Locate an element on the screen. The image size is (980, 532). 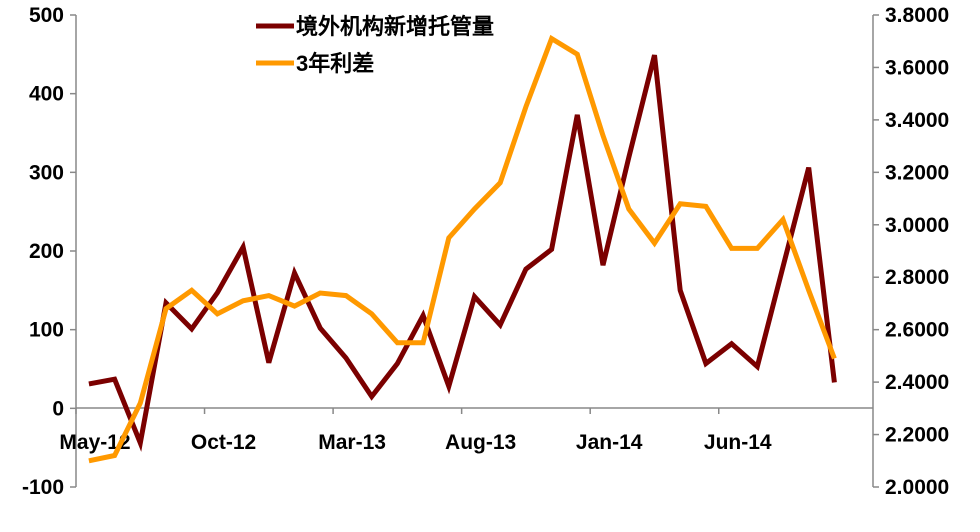
right-tick-label: 3.8000 is located at coordinates (917, 15).